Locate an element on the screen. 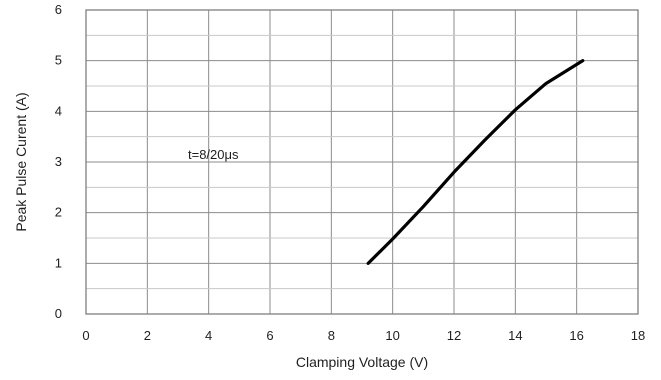 The image size is (661, 380). y-tick-label: 5 is located at coordinates (58, 60).